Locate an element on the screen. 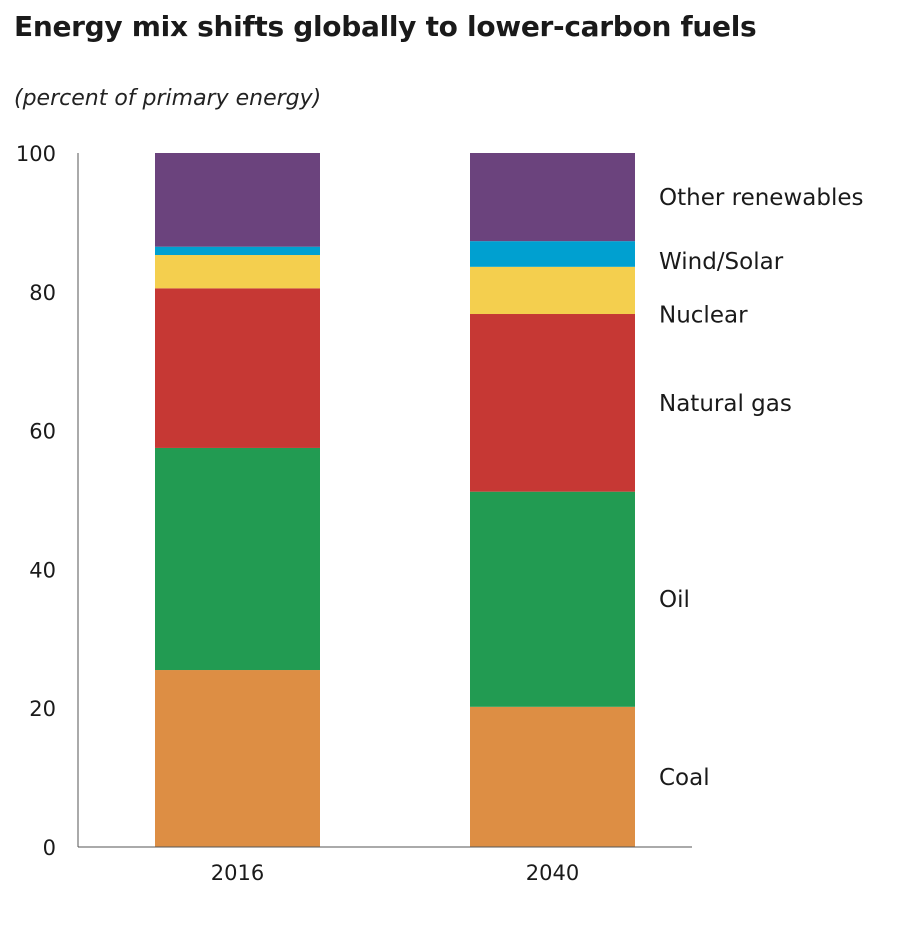  bar-segment-oil-2040 is located at coordinates (552, 599).